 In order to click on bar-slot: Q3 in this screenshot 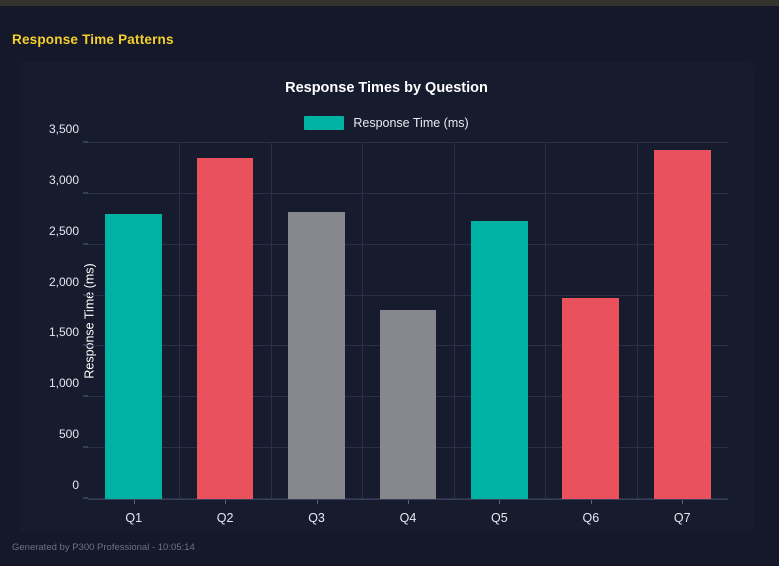, I will do `click(316, 334)`.